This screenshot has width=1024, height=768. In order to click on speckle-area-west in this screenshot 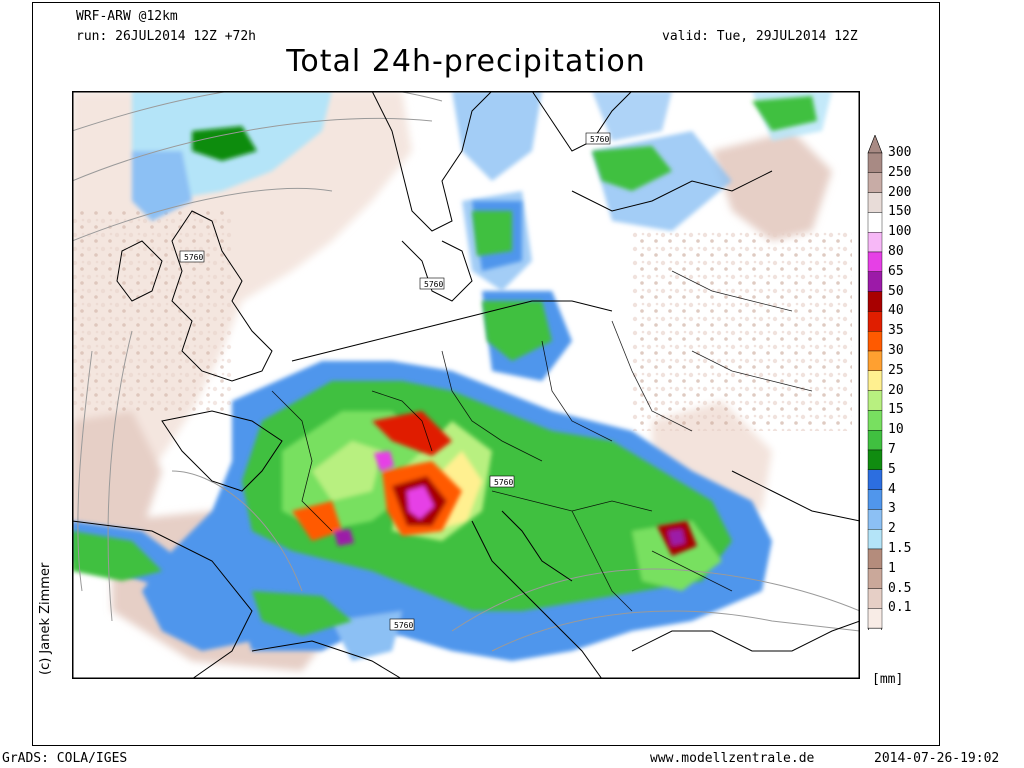, I will do `click(152, 311)`.